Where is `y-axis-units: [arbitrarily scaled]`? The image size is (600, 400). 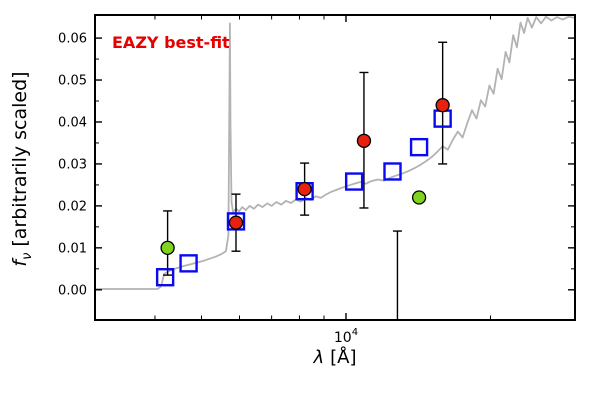
y-axis-units: [arbitrarily scaled] is located at coordinates (20, 159).